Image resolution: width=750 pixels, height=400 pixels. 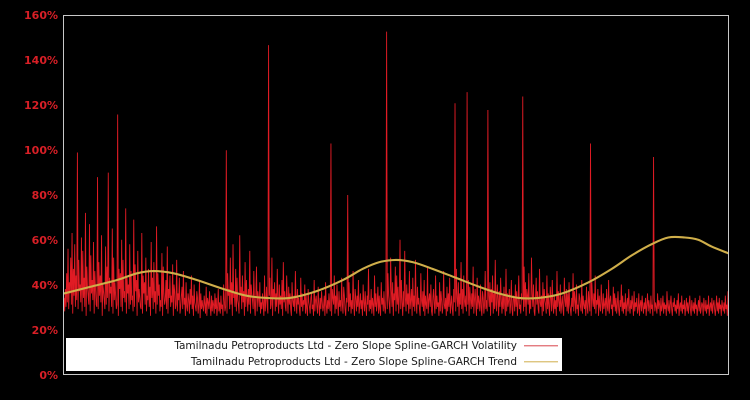 What do you see at coordinates (541, 346) in the screenshot?
I see `volatility-line-sample` at bounding box center [541, 346].